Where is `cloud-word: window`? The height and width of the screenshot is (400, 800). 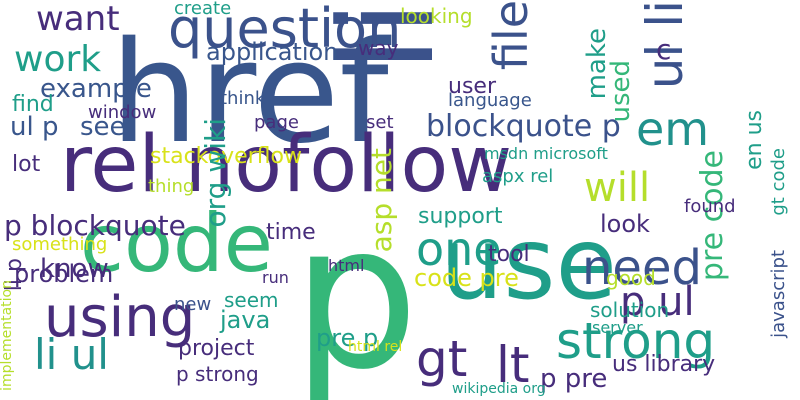 cloud-word: window is located at coordinates (122, 112).